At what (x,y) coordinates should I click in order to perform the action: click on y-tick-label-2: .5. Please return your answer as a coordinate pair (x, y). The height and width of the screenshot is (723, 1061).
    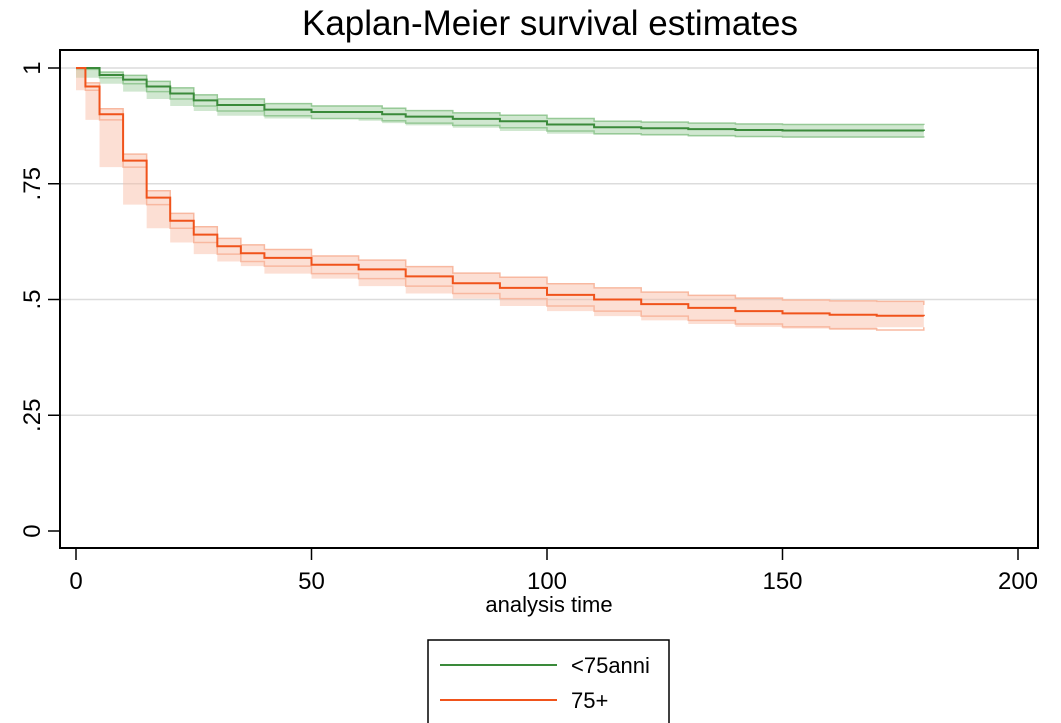
    Looking at the image, I should click on (32, 299).